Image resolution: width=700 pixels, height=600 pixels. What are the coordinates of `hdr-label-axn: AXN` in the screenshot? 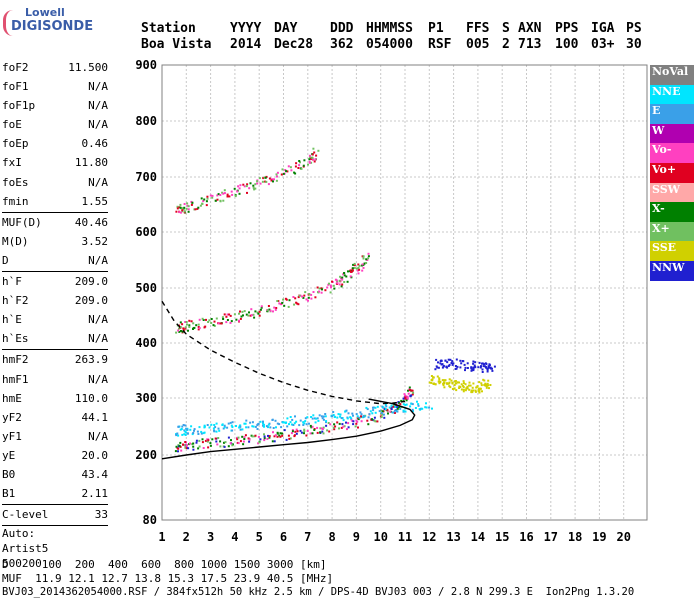 It's located at (530, 28).